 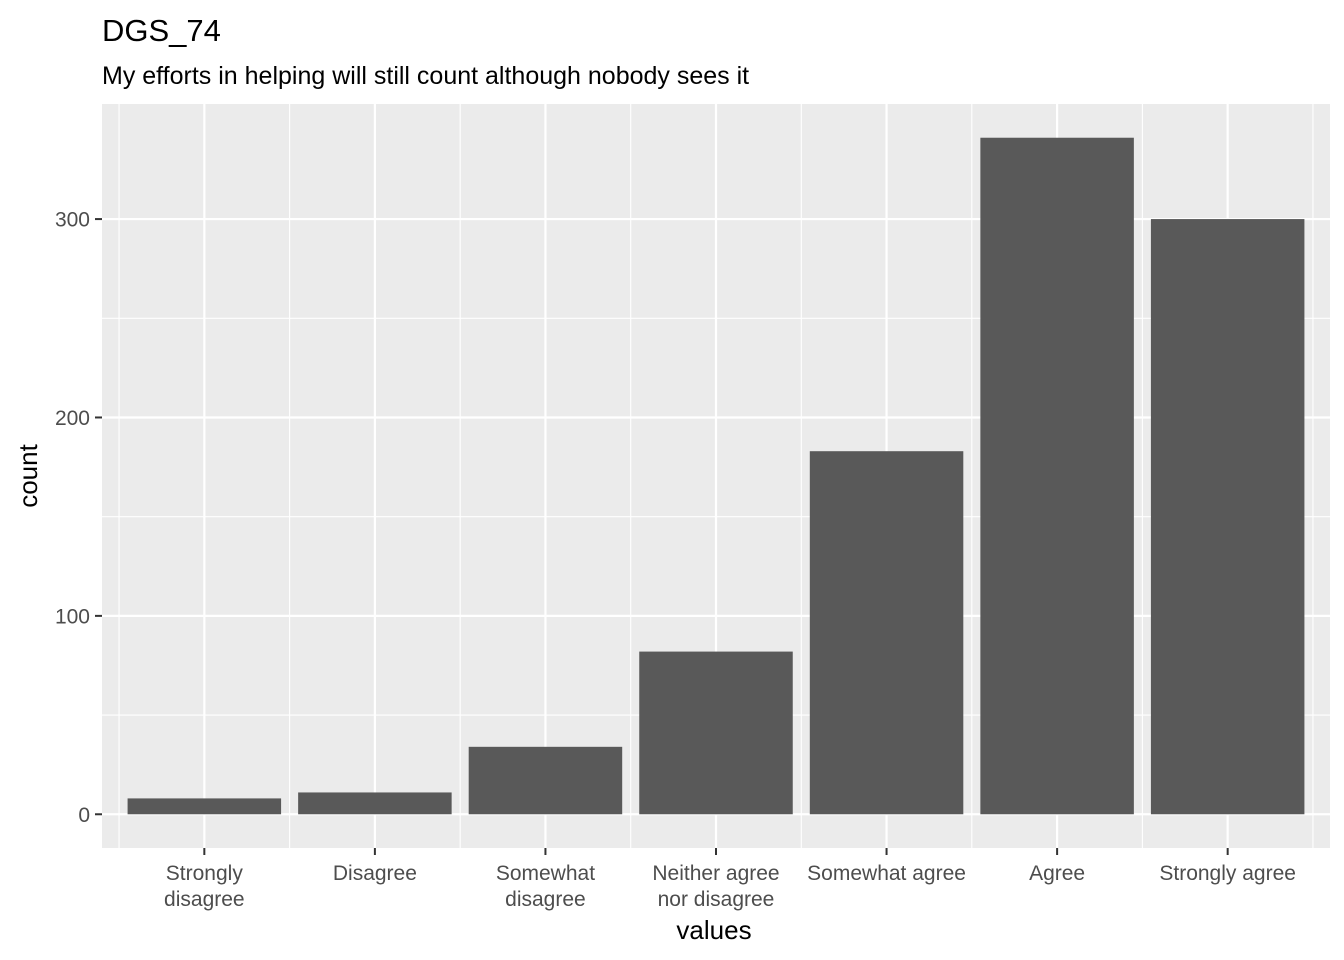 I want to click on y-axis: 0 100 200 300, so click(x=78, y=518).